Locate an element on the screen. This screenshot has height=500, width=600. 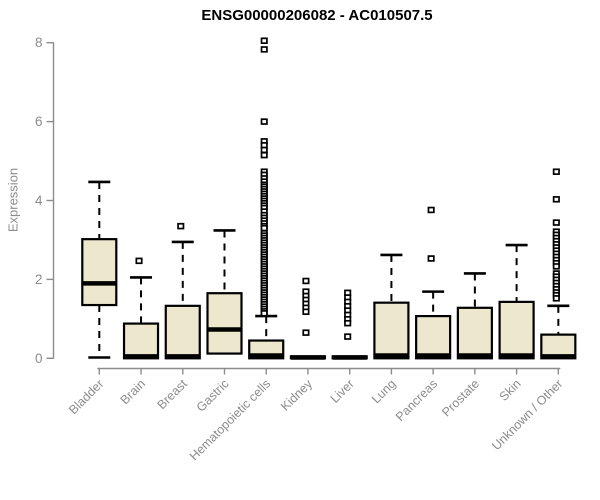
x-category-label: Unknown / Other is located at coordinates (527, 415).